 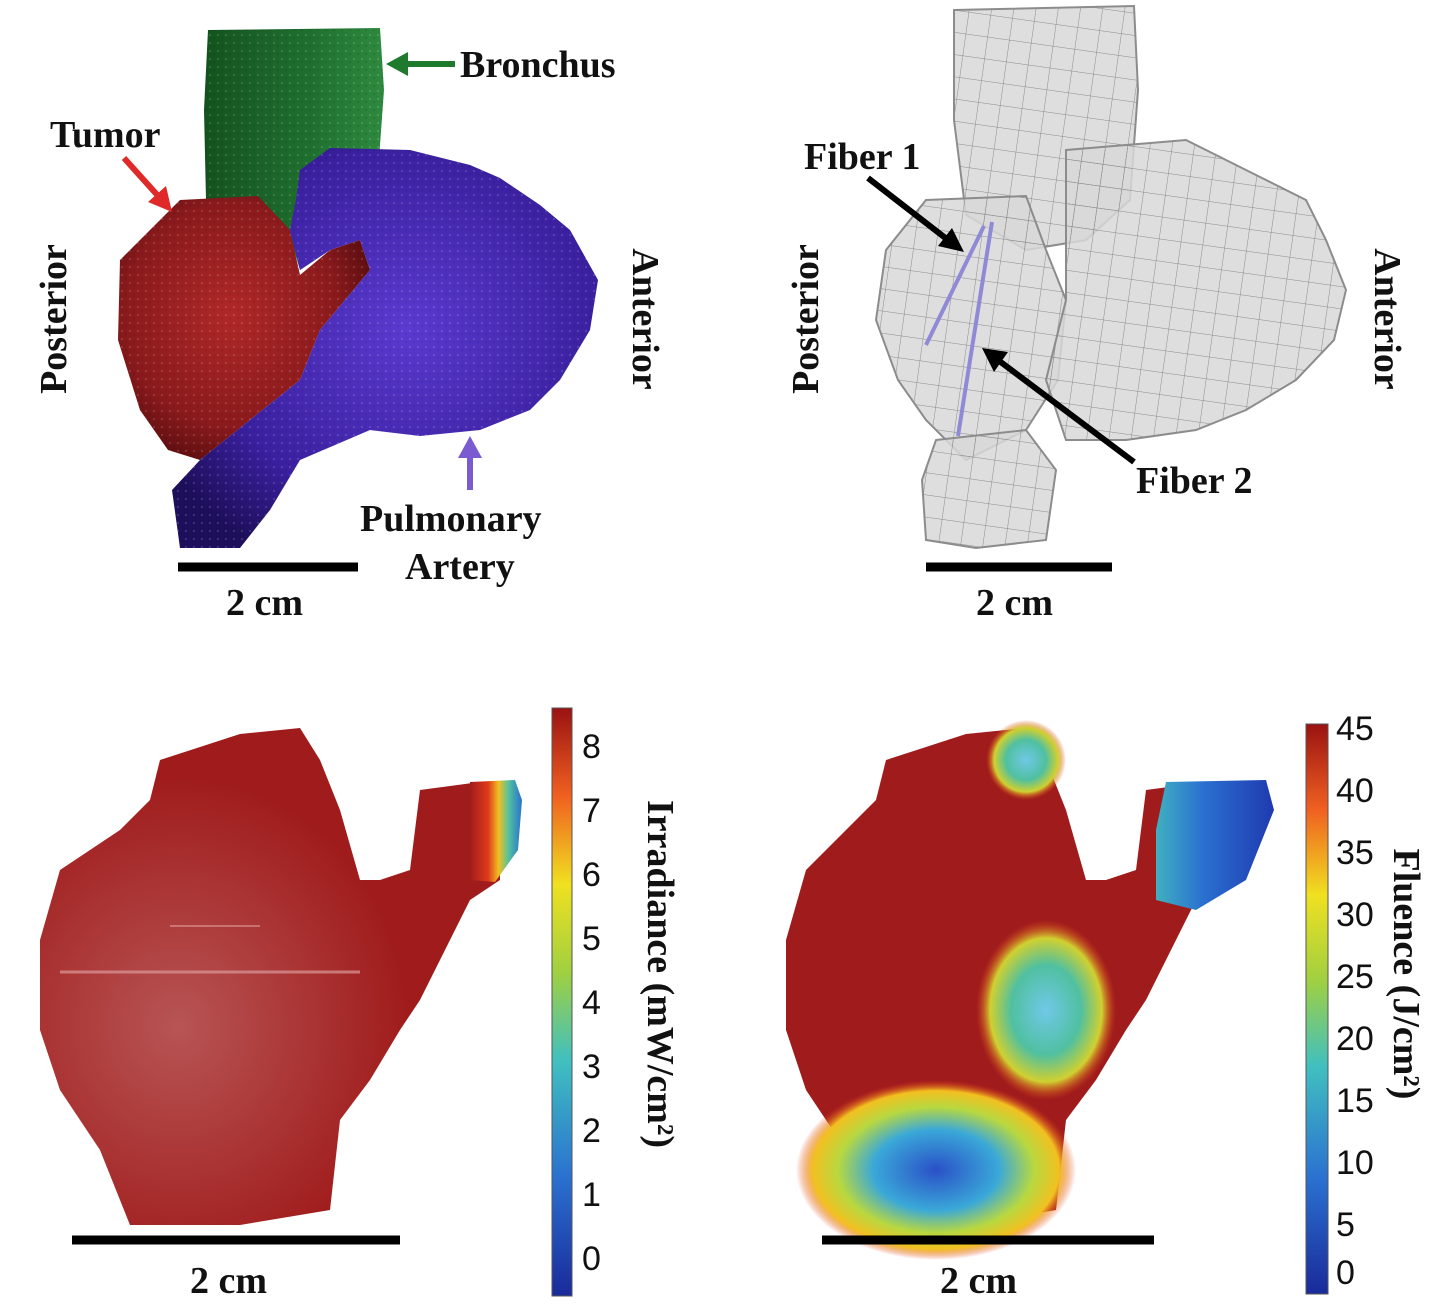 What do you see at coordinates (591, 811) in the screenshot?
I see `colorbar-tick: 7` at bounding box center [591, 811].